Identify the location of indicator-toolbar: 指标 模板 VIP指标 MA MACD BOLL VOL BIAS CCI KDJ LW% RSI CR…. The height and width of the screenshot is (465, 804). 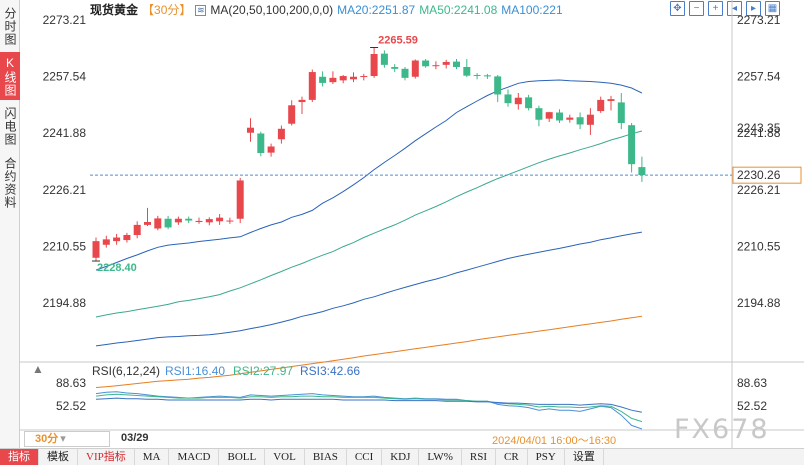
(402, 456).